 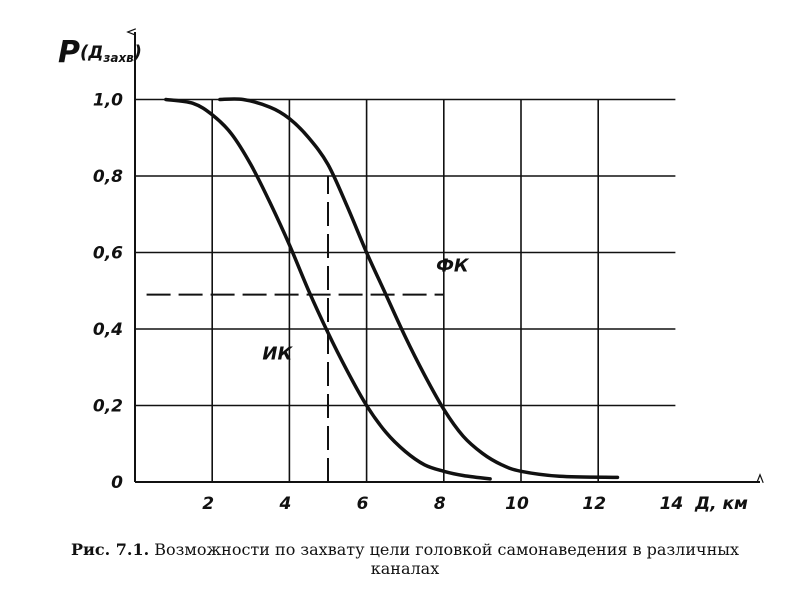 I want to click on y-axis-label-paren-close: ), so click(x=137, y=52).